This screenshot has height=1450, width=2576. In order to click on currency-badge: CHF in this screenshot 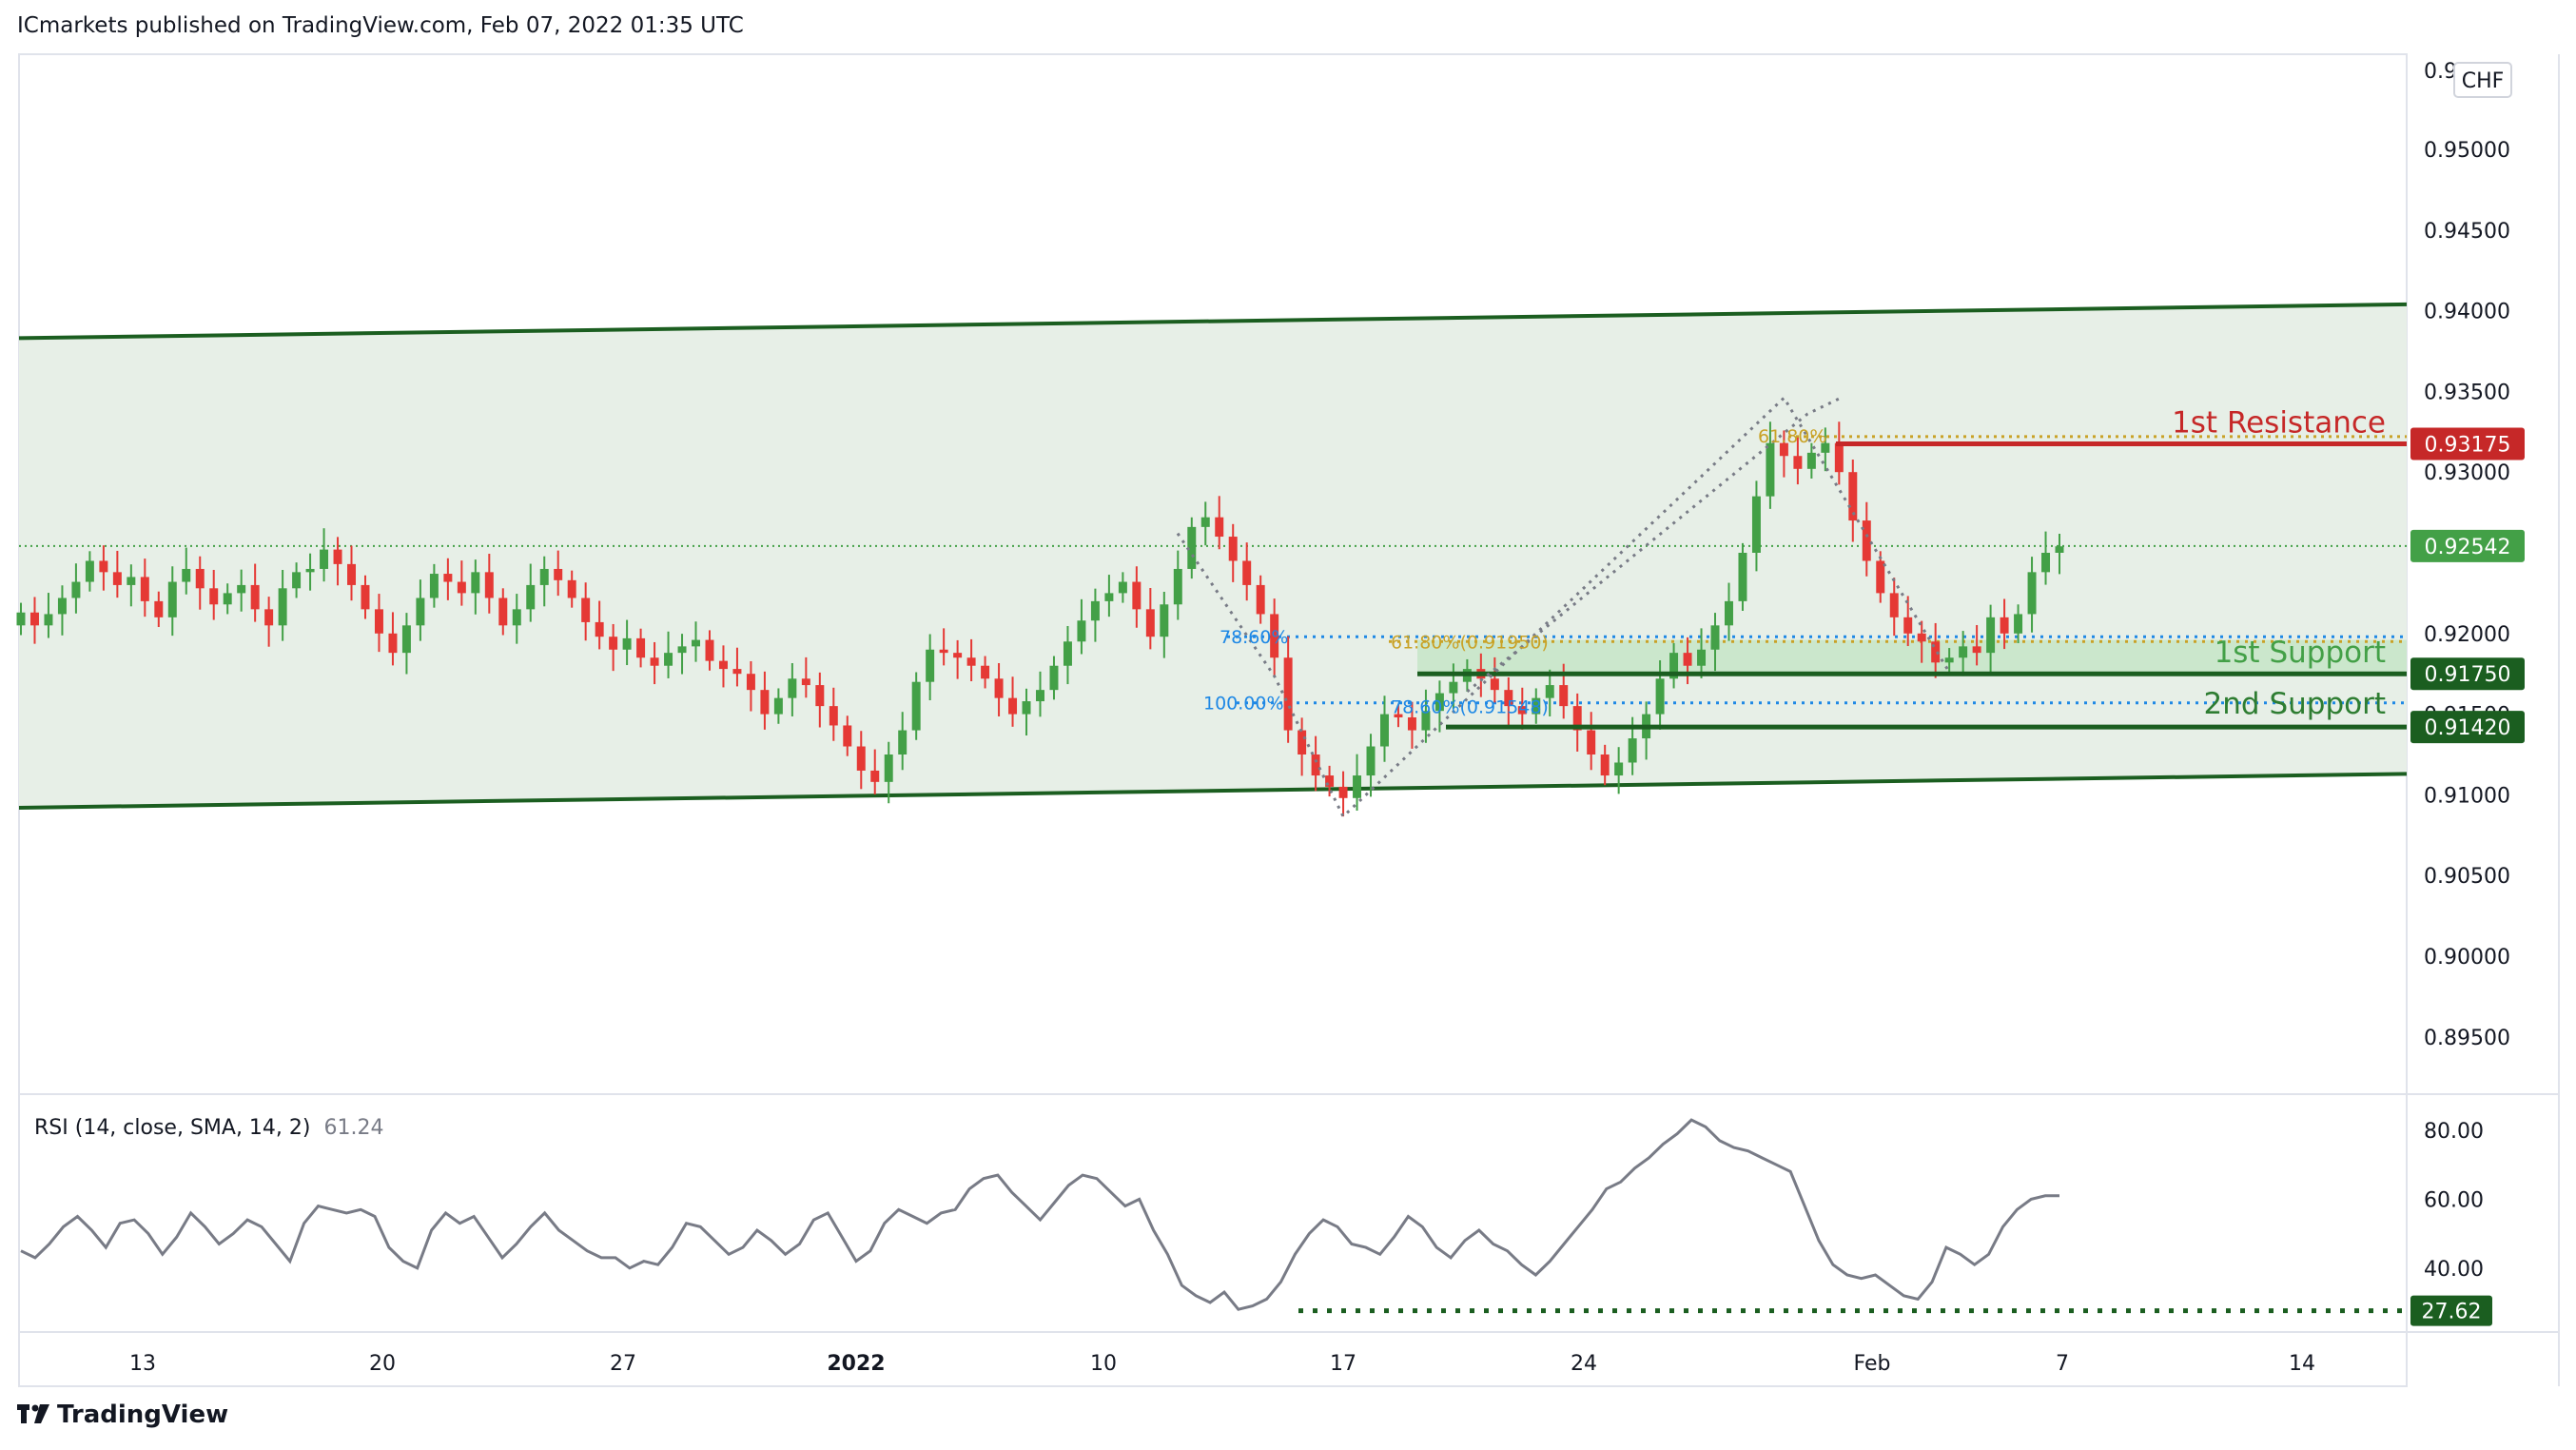, I will do `click(2483, 80)`.